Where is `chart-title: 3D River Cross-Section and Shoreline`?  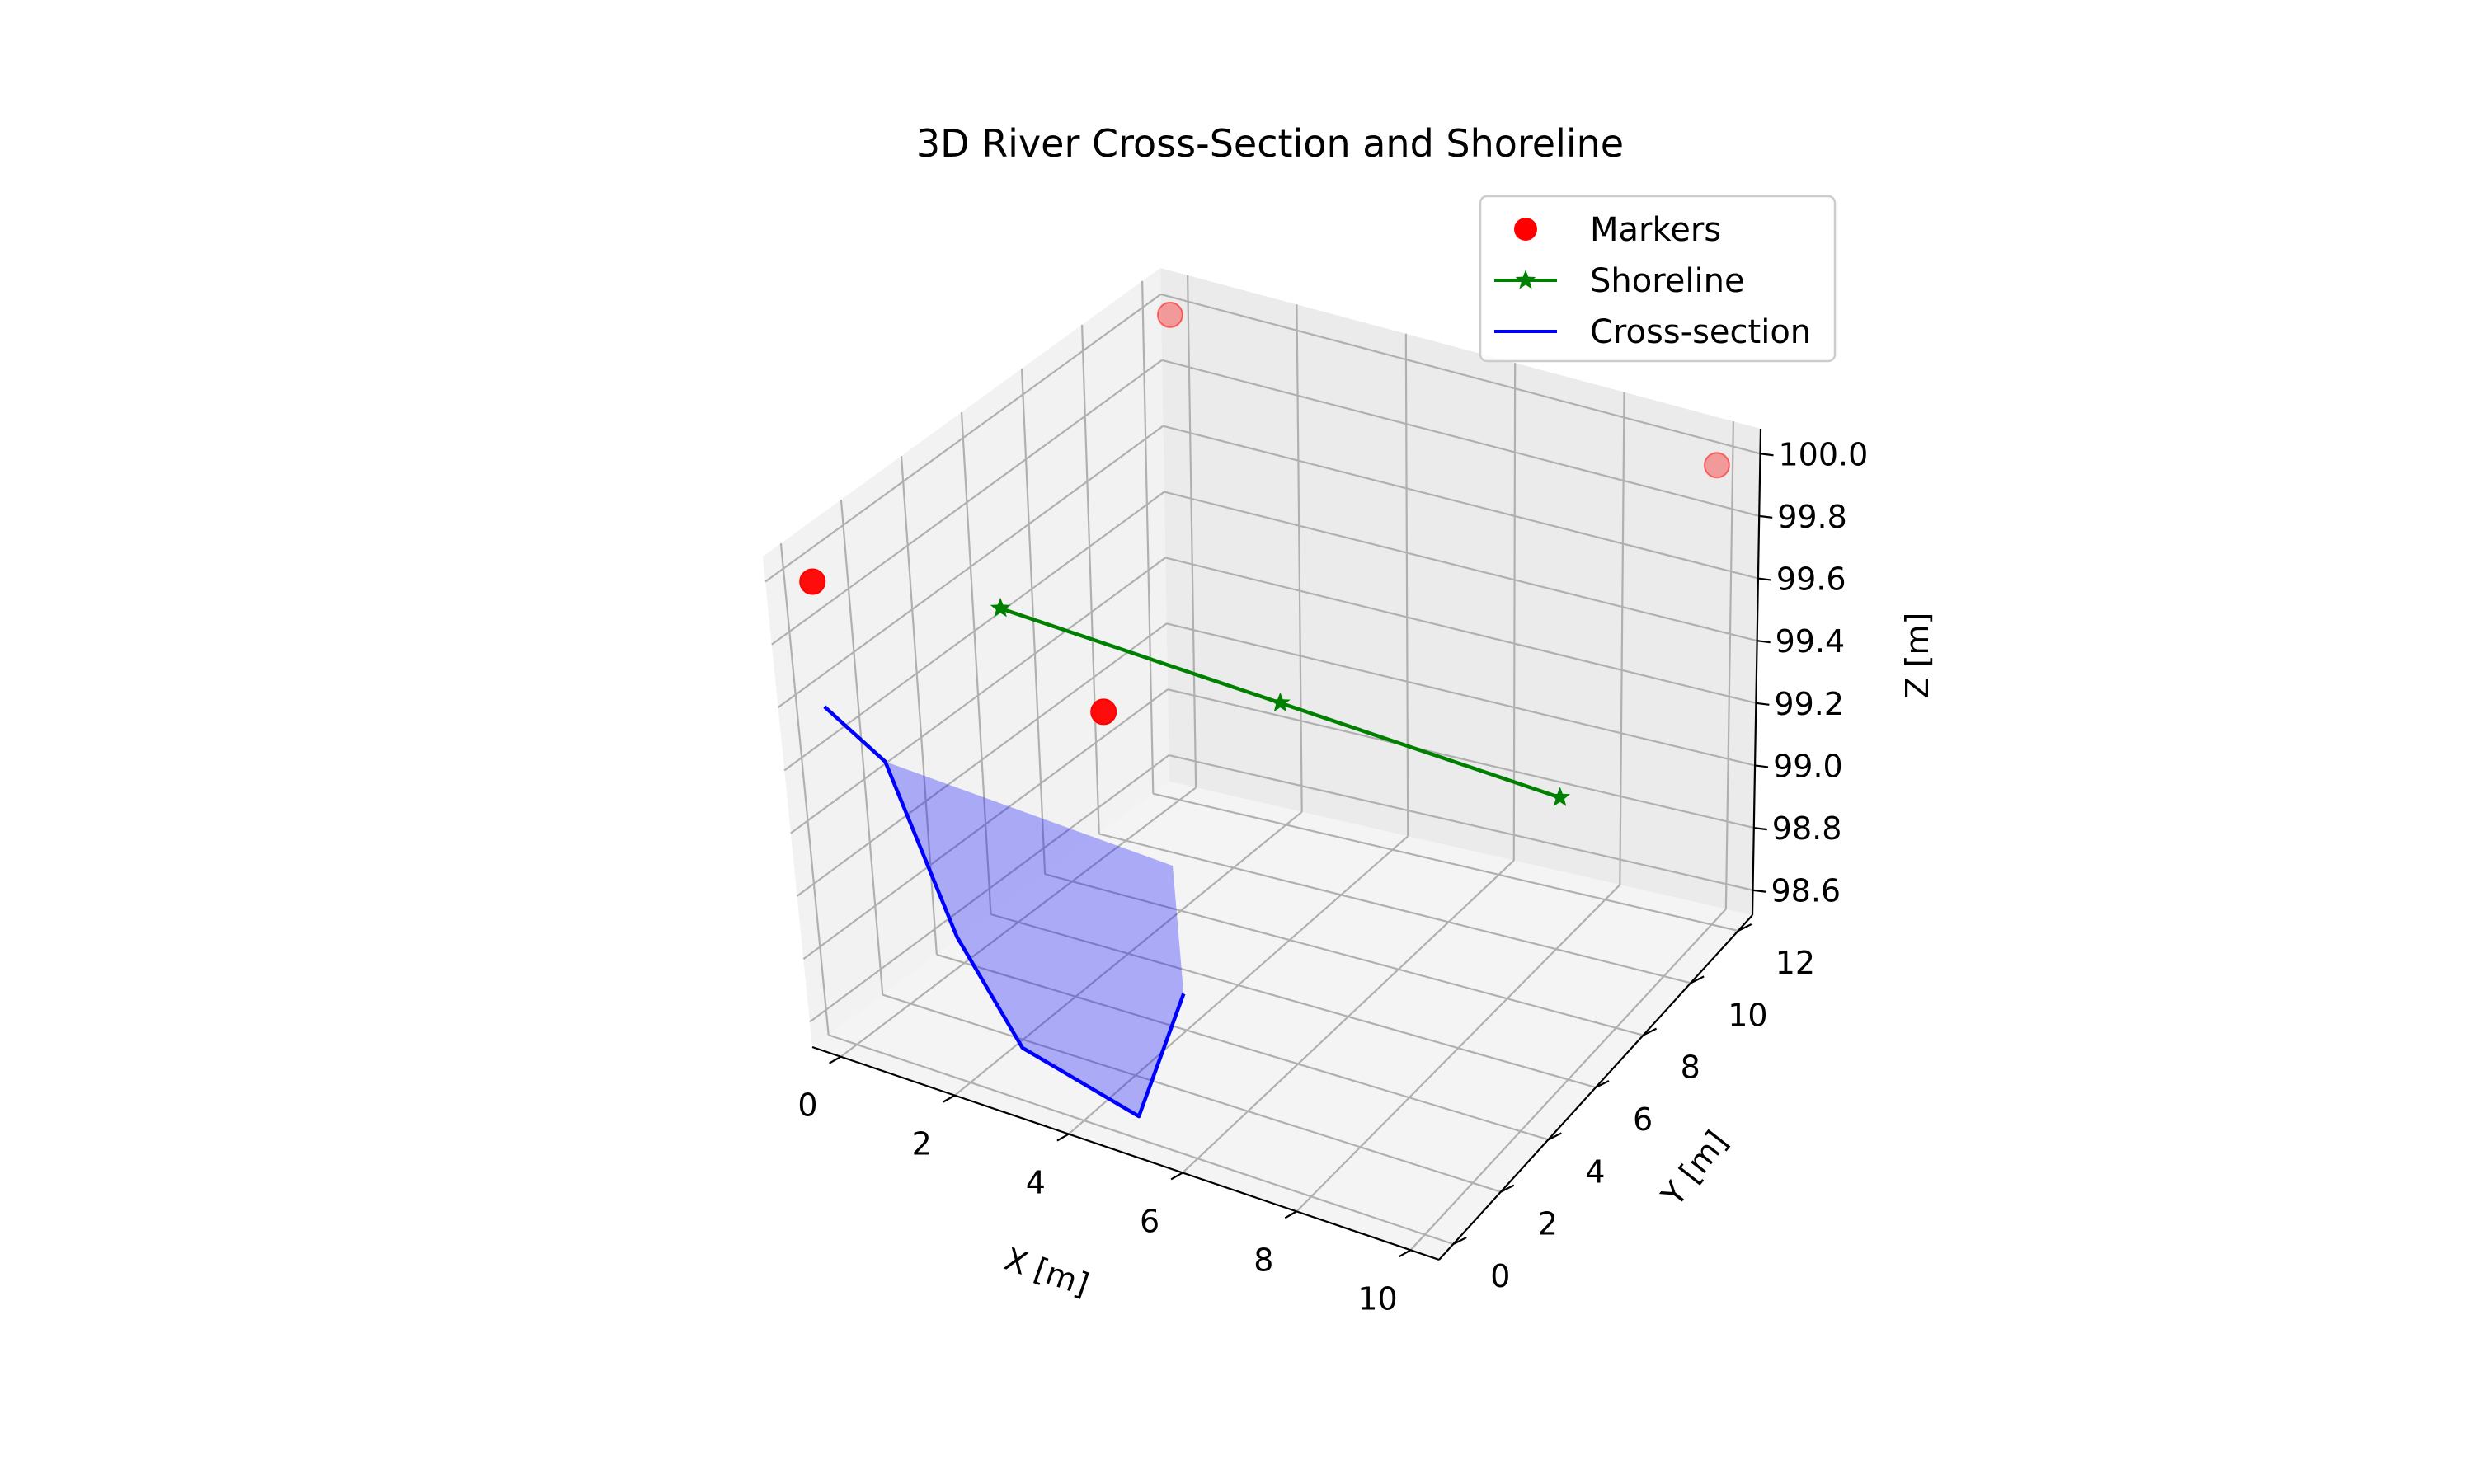
chart-title: 3D River Cross-Section and Shoreline is located at coordinates (1270, 143).